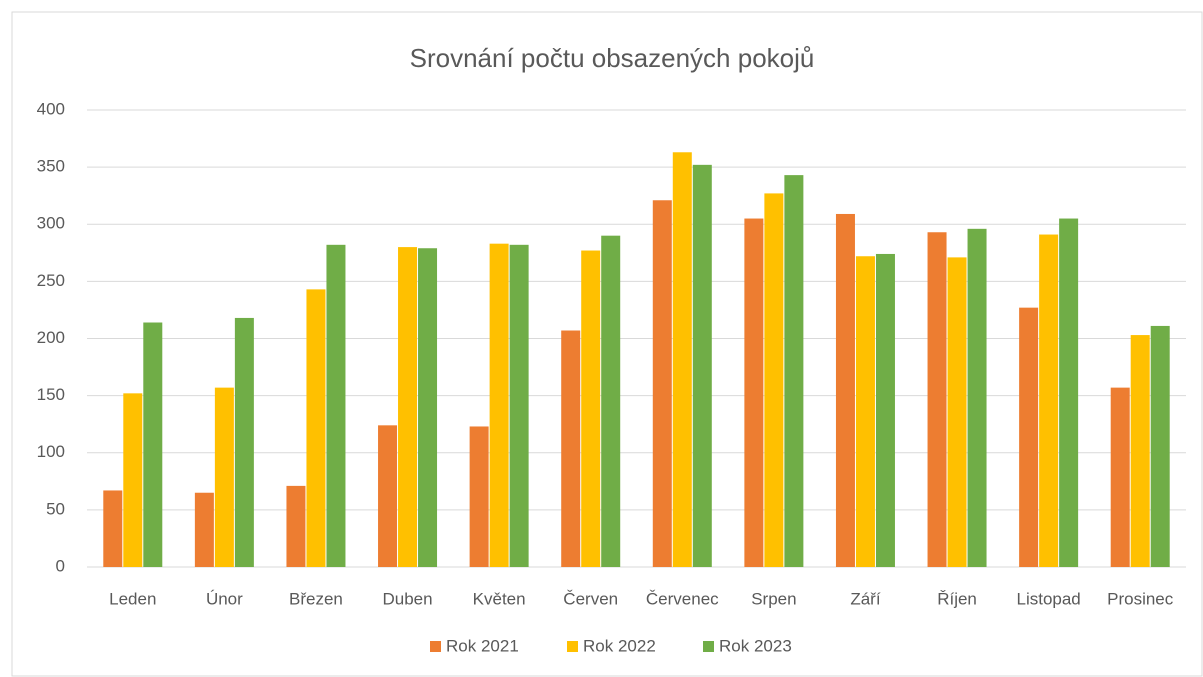  What do you see at coordinates (132, 598) in the screenshot?
I see `x-tick-label: Leden` at bounding box center [132, 598].